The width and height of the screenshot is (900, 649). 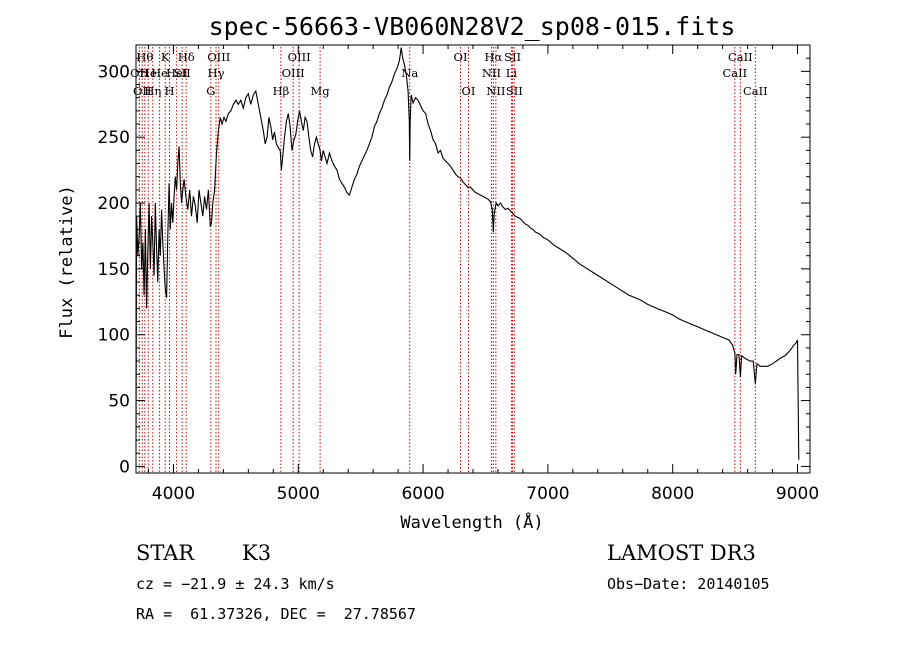 What do you see at coordinates (173, 494) in the screenshot?
I see `x-tick-label: 4000` at bounding box center [173, 494].